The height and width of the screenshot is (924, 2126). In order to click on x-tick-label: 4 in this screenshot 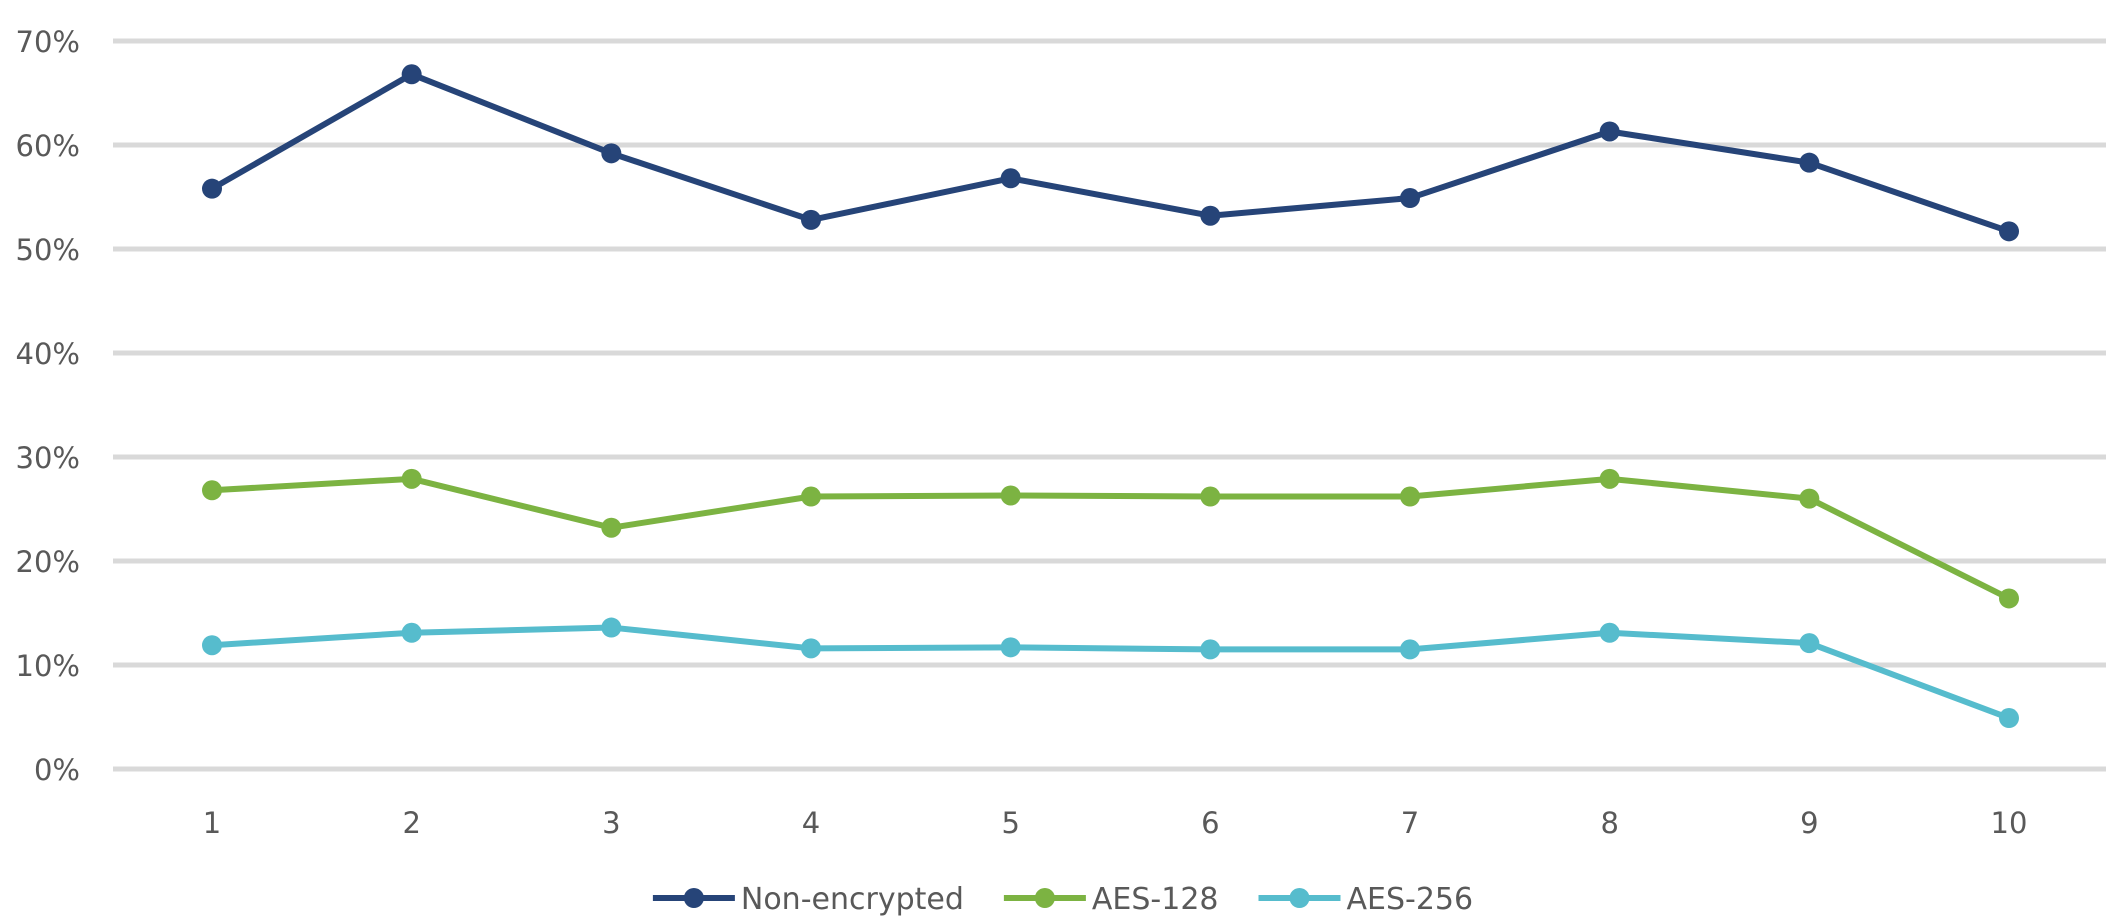, I will do `click(811, 823)`.